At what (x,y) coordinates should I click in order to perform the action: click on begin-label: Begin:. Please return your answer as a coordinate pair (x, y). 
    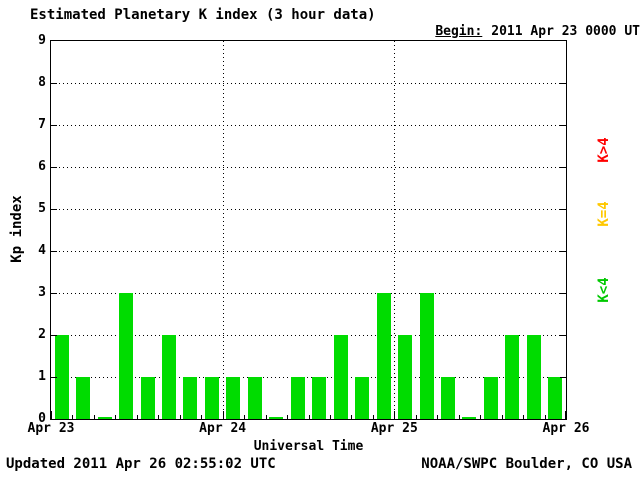
    Looking at the image, I should click on (459, 31).